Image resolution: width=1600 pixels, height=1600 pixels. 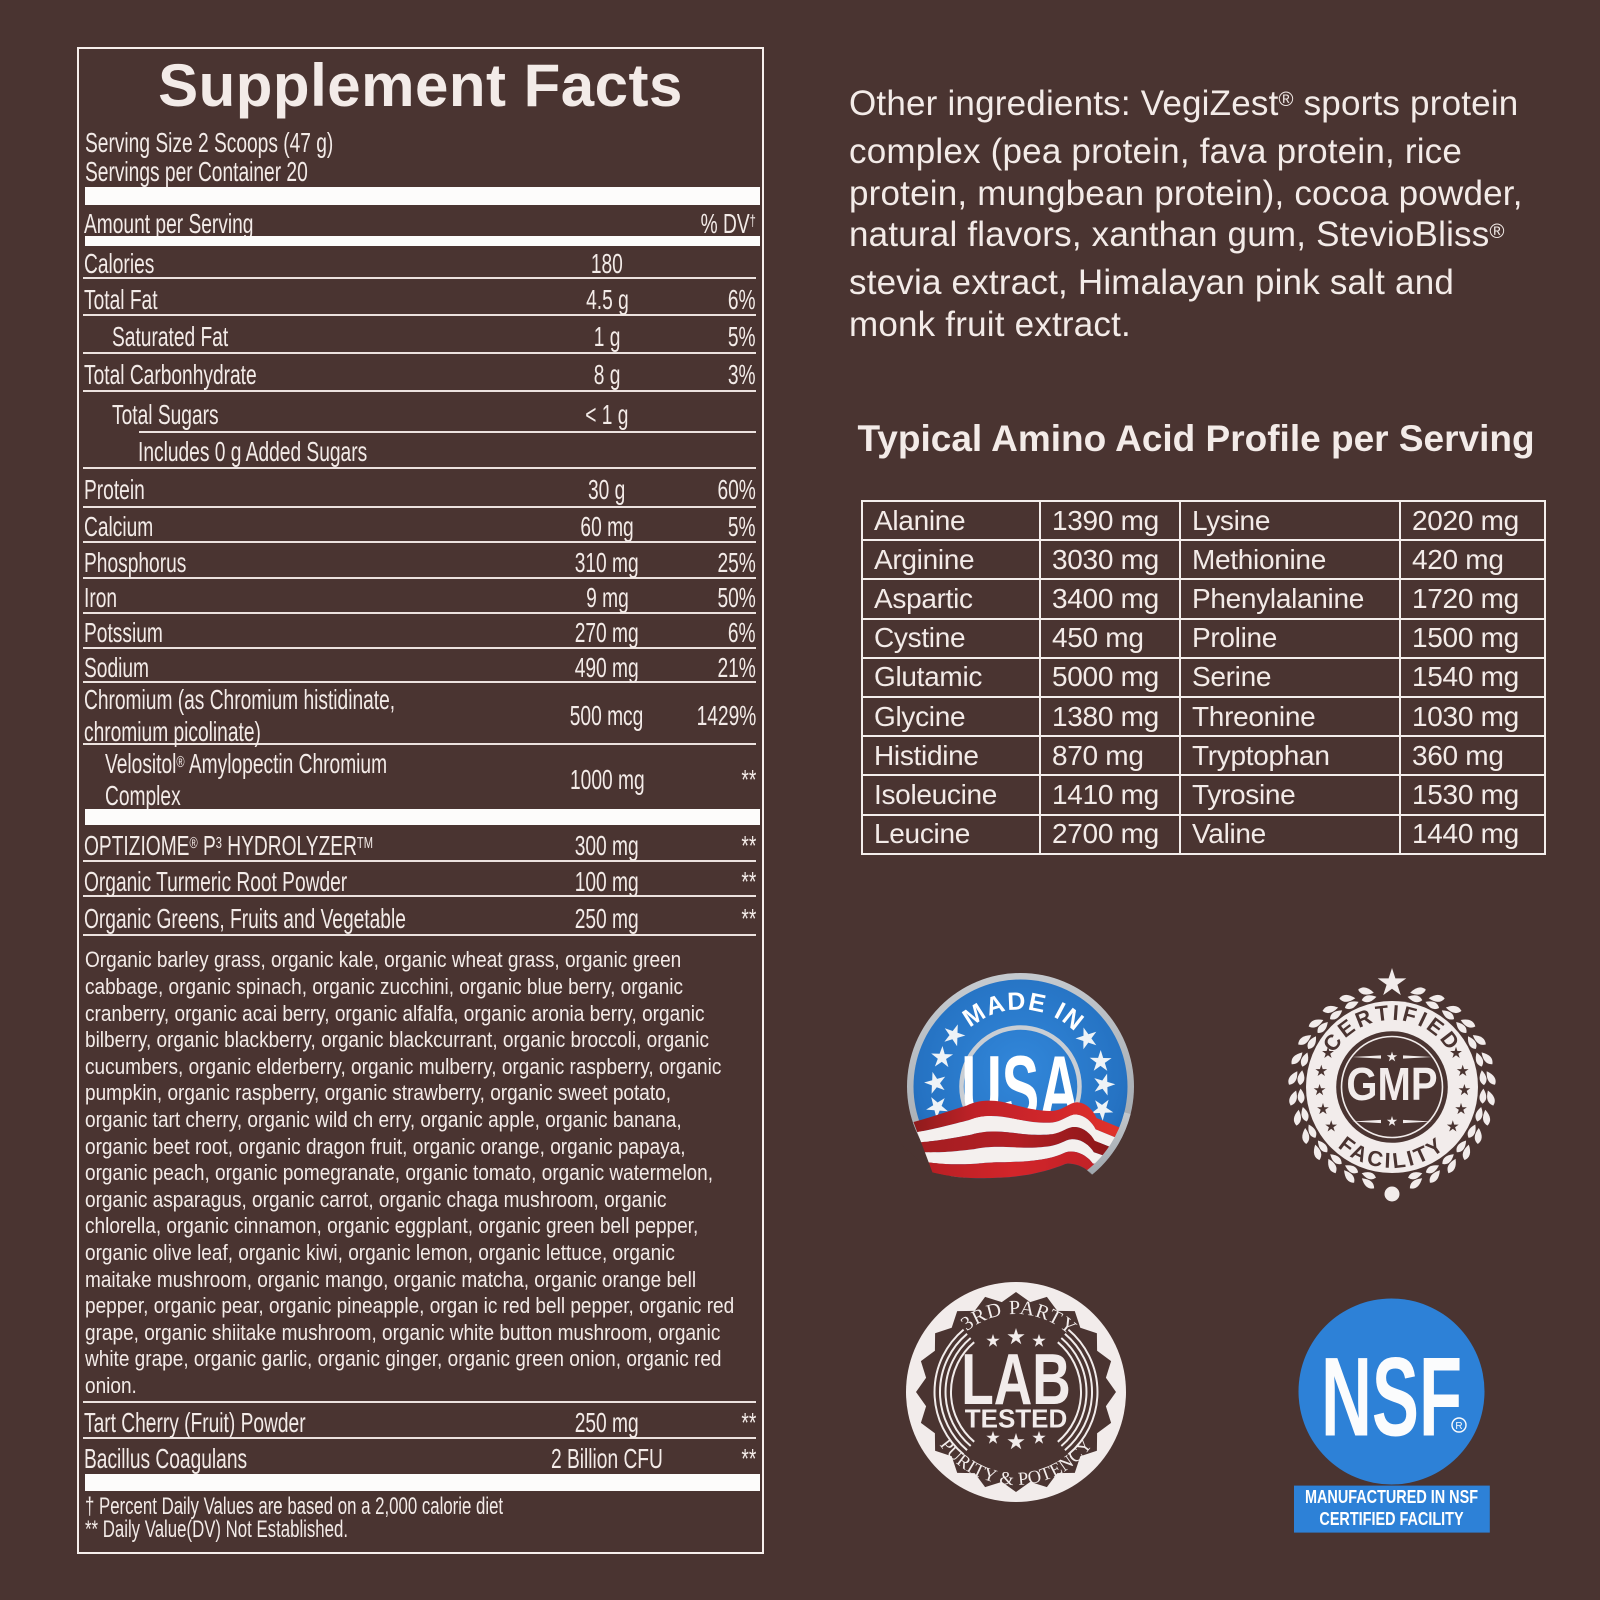 I want to click on svg-text: TESTED, so click(x=1016, y=1419).